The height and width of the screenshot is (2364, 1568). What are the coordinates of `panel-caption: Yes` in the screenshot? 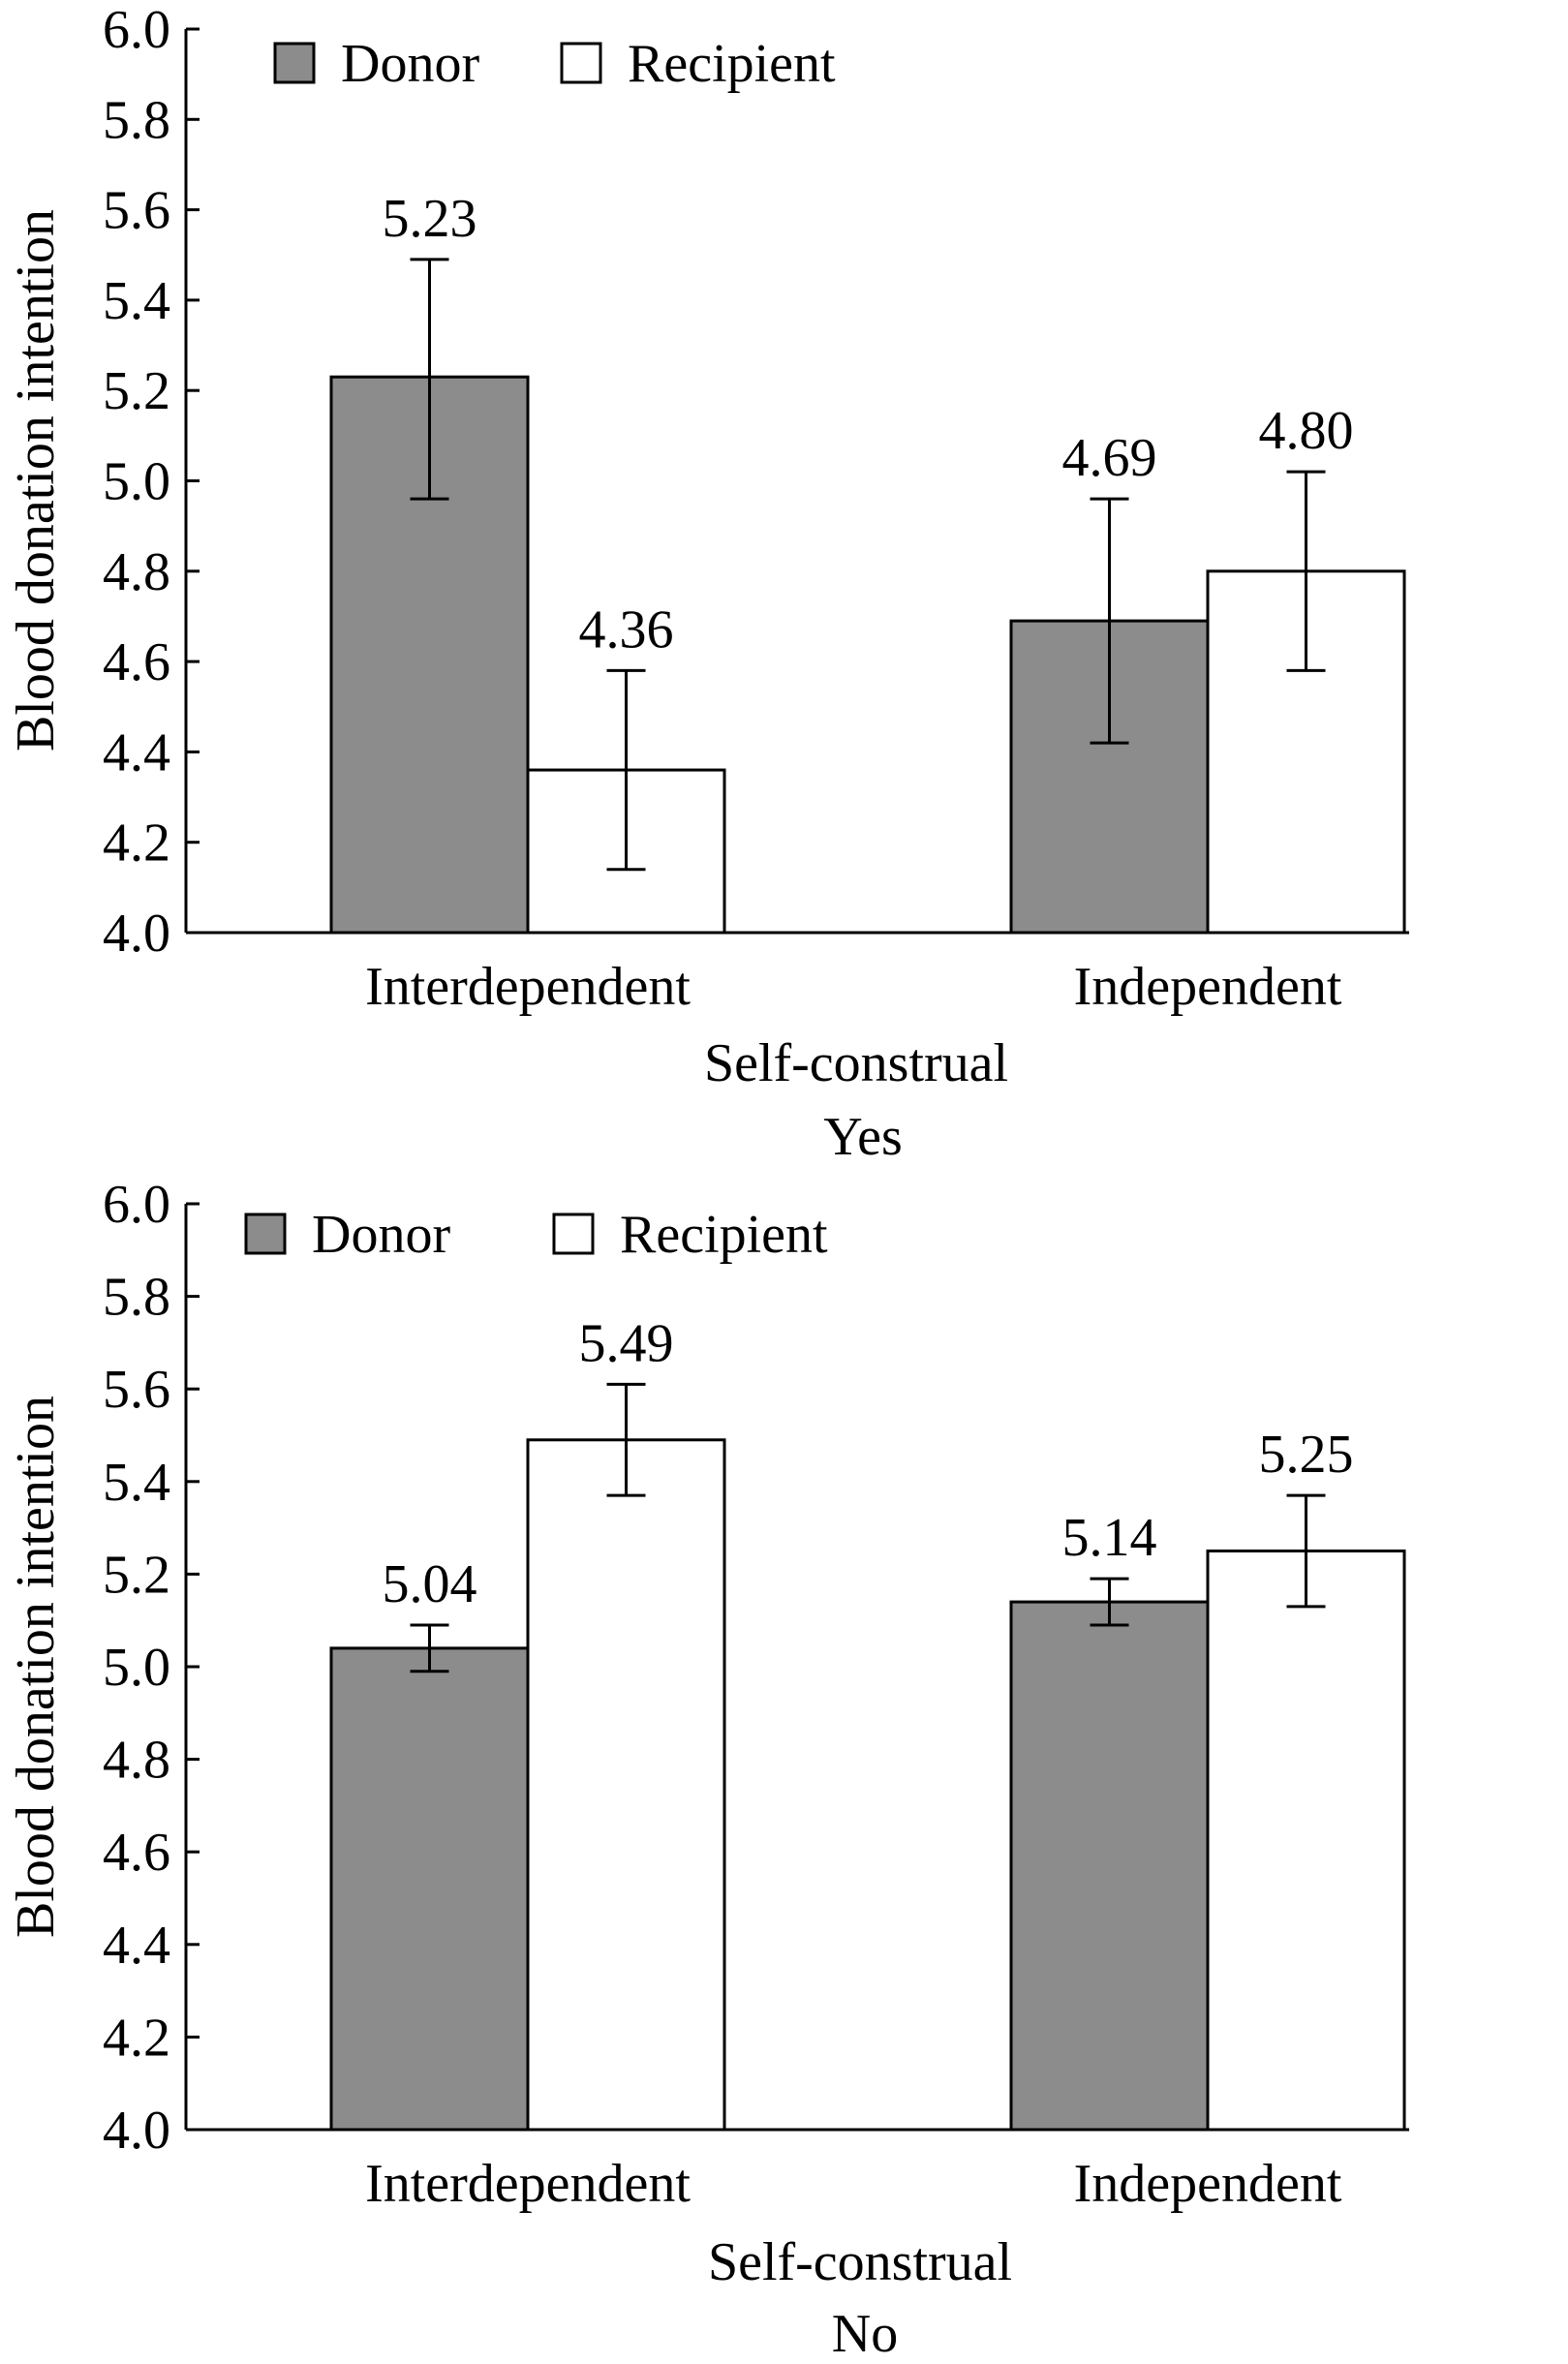 It's located at (862, 1137).